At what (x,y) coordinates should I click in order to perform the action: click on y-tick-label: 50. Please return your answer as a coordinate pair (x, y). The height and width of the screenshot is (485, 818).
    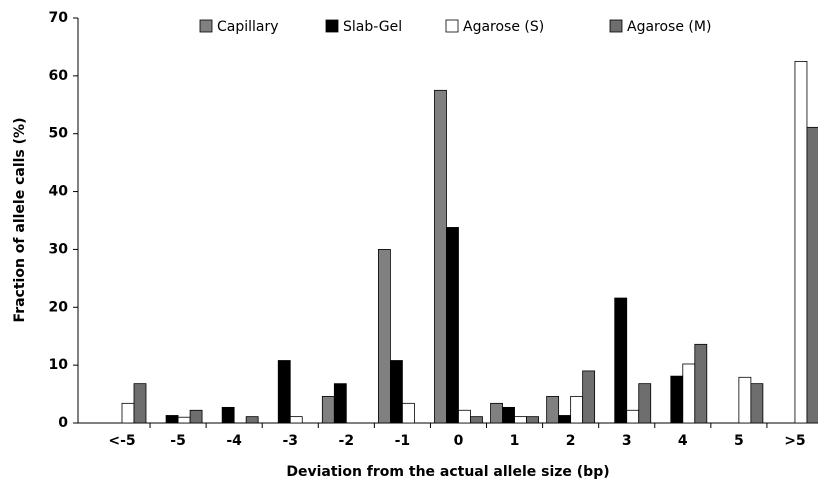
    Looking at the image, I should click on (59, 134).